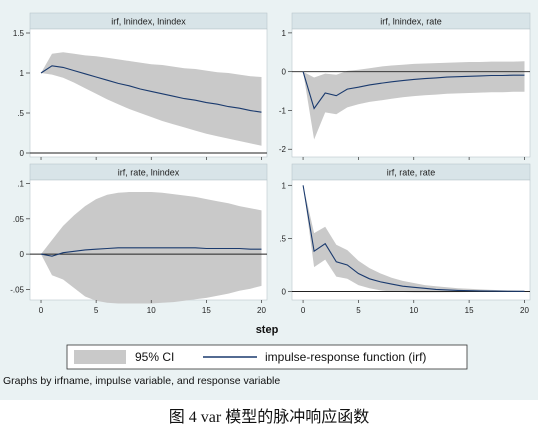  I want to click on legend-box, so click(267, 357).